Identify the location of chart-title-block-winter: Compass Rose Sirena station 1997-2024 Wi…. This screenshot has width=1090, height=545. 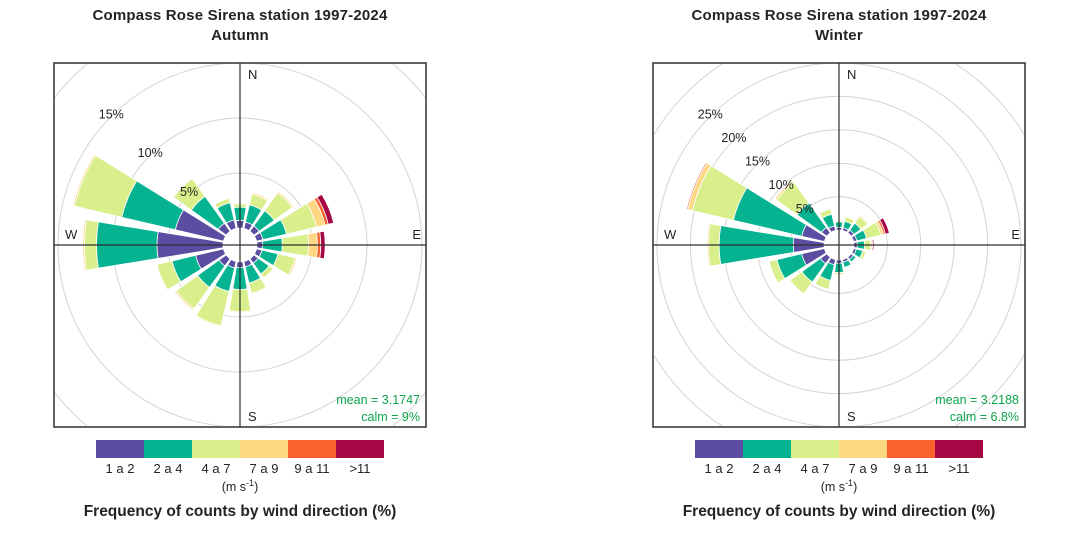
(839, 26).